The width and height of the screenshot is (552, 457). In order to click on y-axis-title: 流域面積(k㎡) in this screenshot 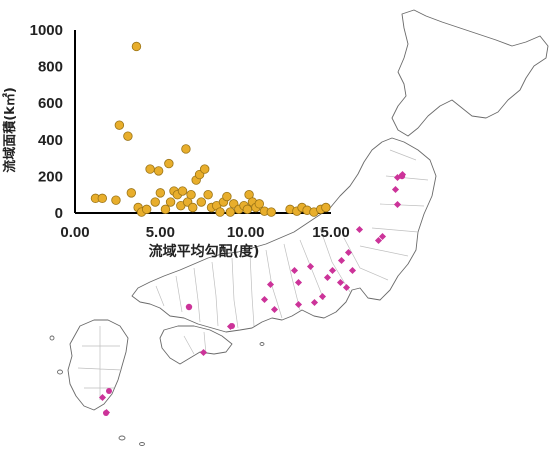, I will do `click(10, 130)`.